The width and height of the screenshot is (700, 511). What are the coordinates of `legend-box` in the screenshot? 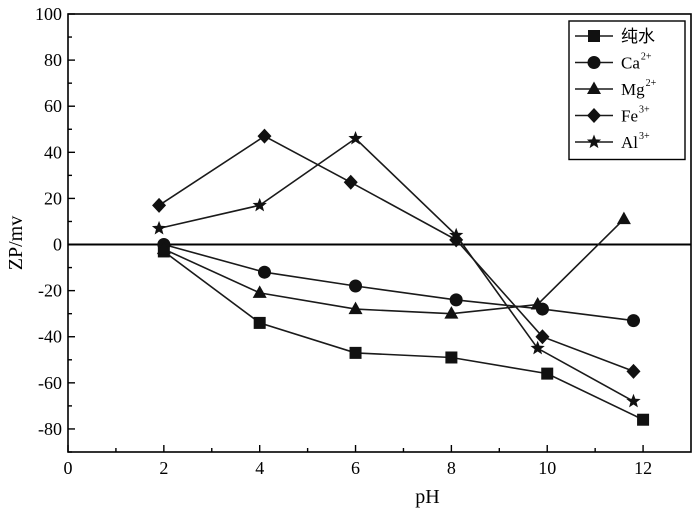 It's located at (627, 90).